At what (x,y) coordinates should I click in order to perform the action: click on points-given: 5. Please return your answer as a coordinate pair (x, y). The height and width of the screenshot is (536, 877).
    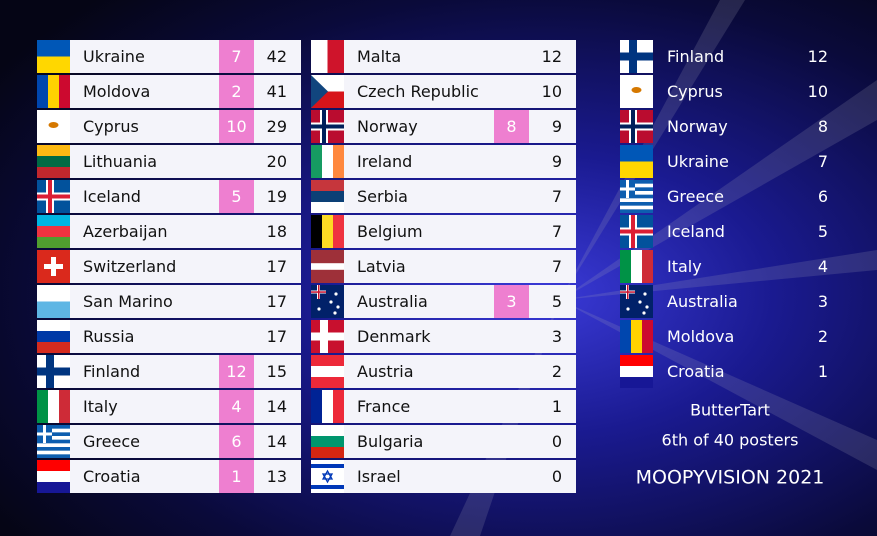
    Looking at the image, I should click on (823, 231).